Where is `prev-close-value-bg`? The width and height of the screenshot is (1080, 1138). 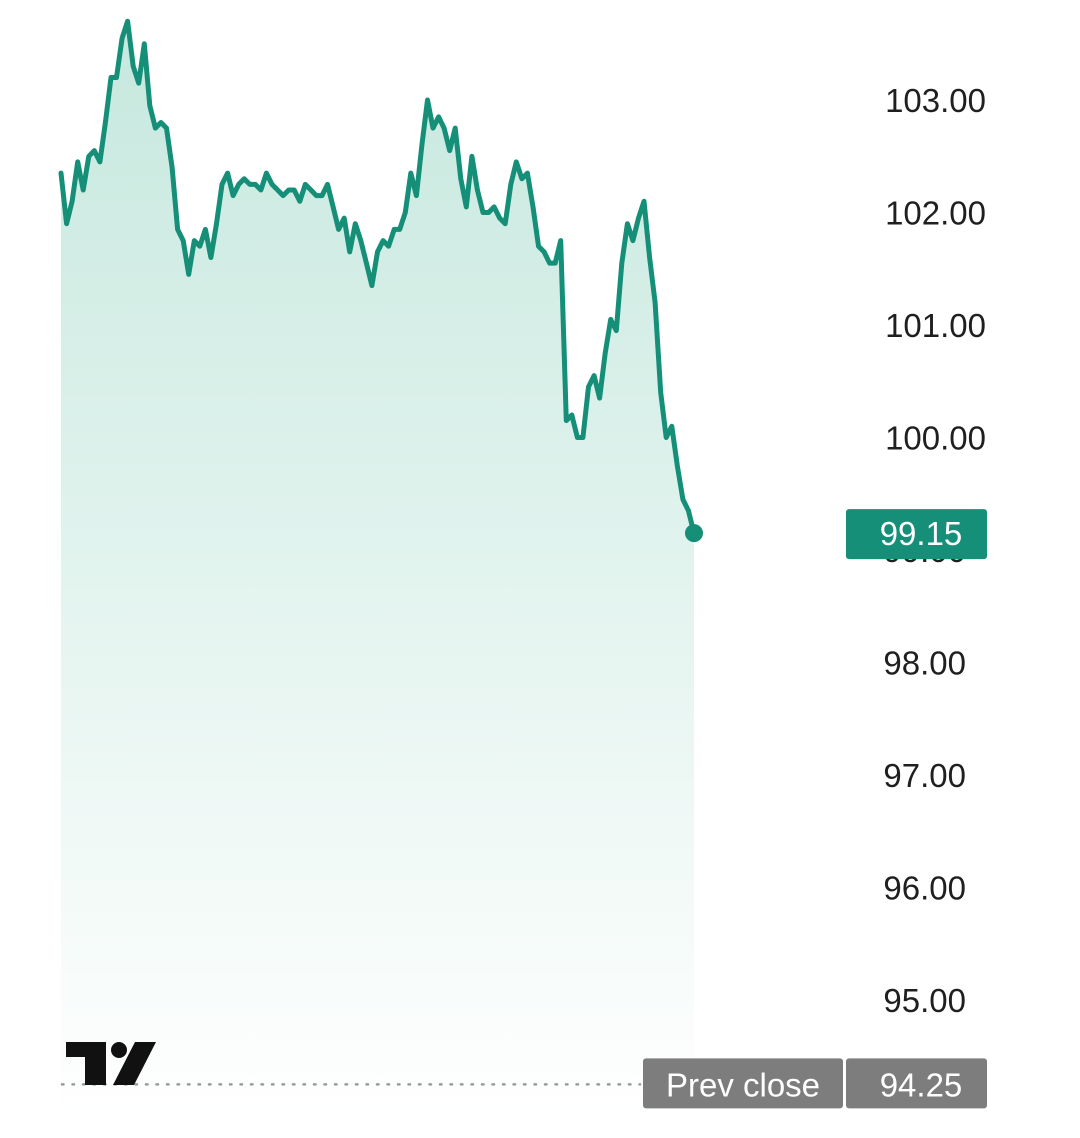 prev-close-value-bg is located at coordinates (916, 1083).